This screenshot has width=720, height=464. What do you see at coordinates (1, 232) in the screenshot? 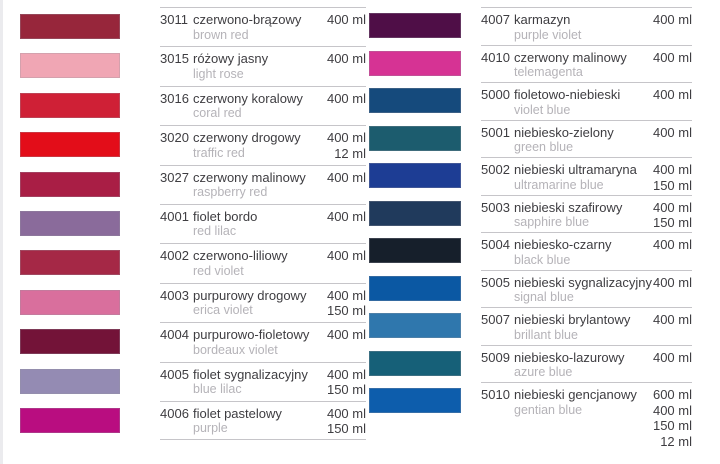
I see `scan-edge-strip` at bounding box center [1, 232].